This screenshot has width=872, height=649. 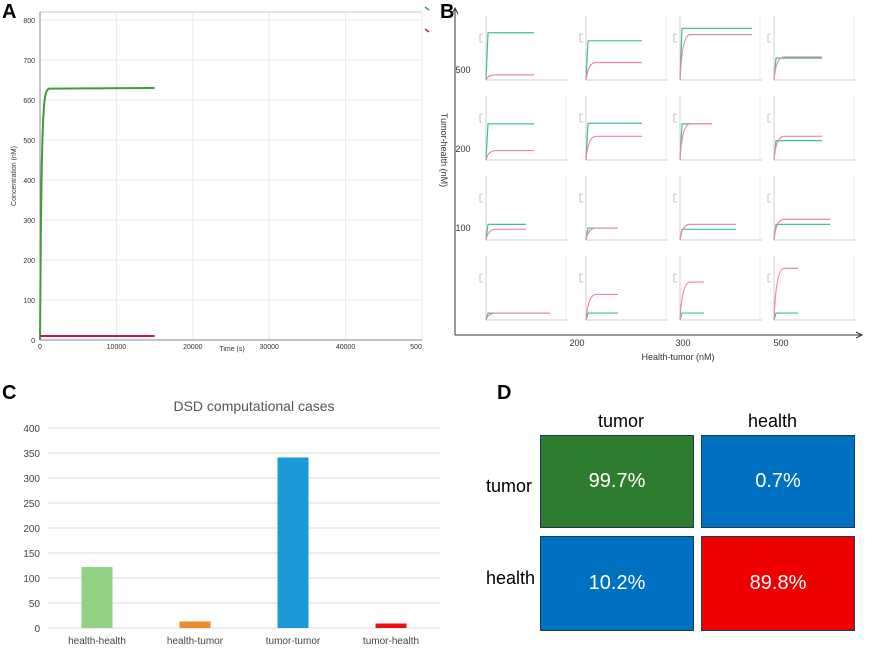 I want to click on x-tick-label: health-health, so click(x=97, y=641).